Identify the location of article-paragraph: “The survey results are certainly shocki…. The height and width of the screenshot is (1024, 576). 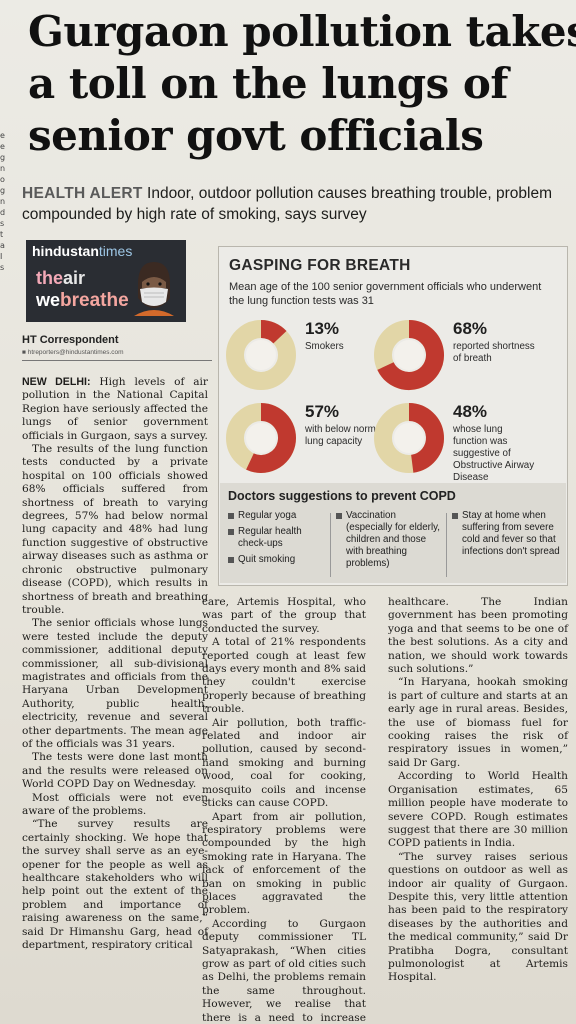
(115, 885).